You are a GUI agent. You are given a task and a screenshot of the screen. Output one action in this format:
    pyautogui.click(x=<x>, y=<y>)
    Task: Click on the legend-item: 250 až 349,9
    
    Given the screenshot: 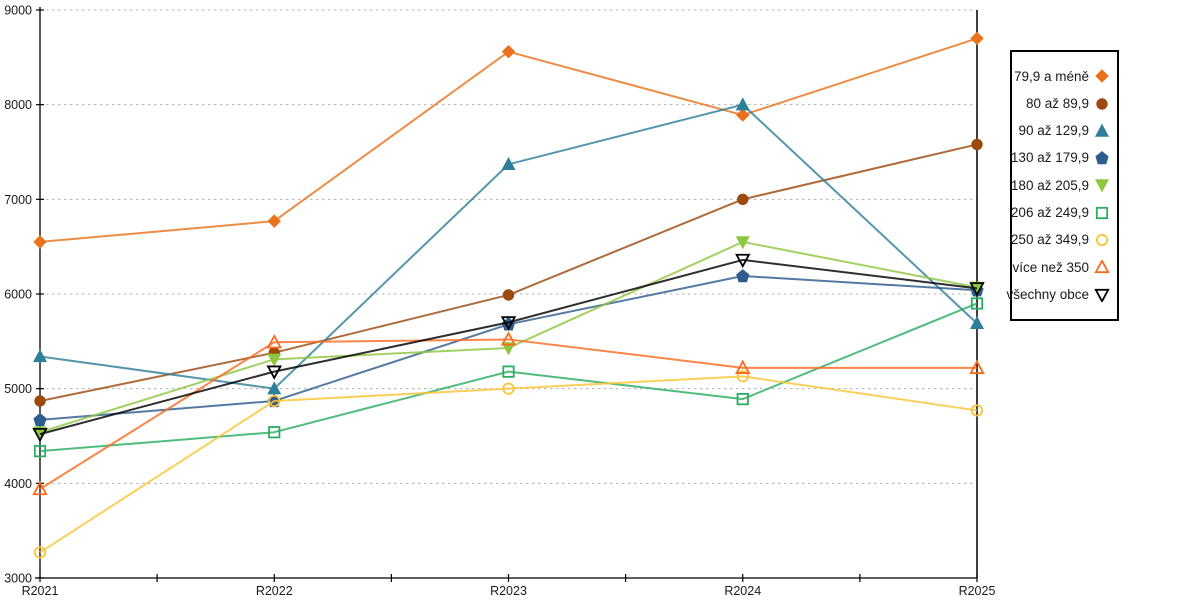 What is the action you would take?
    pyautogui.click(x=1060, y=240)
    